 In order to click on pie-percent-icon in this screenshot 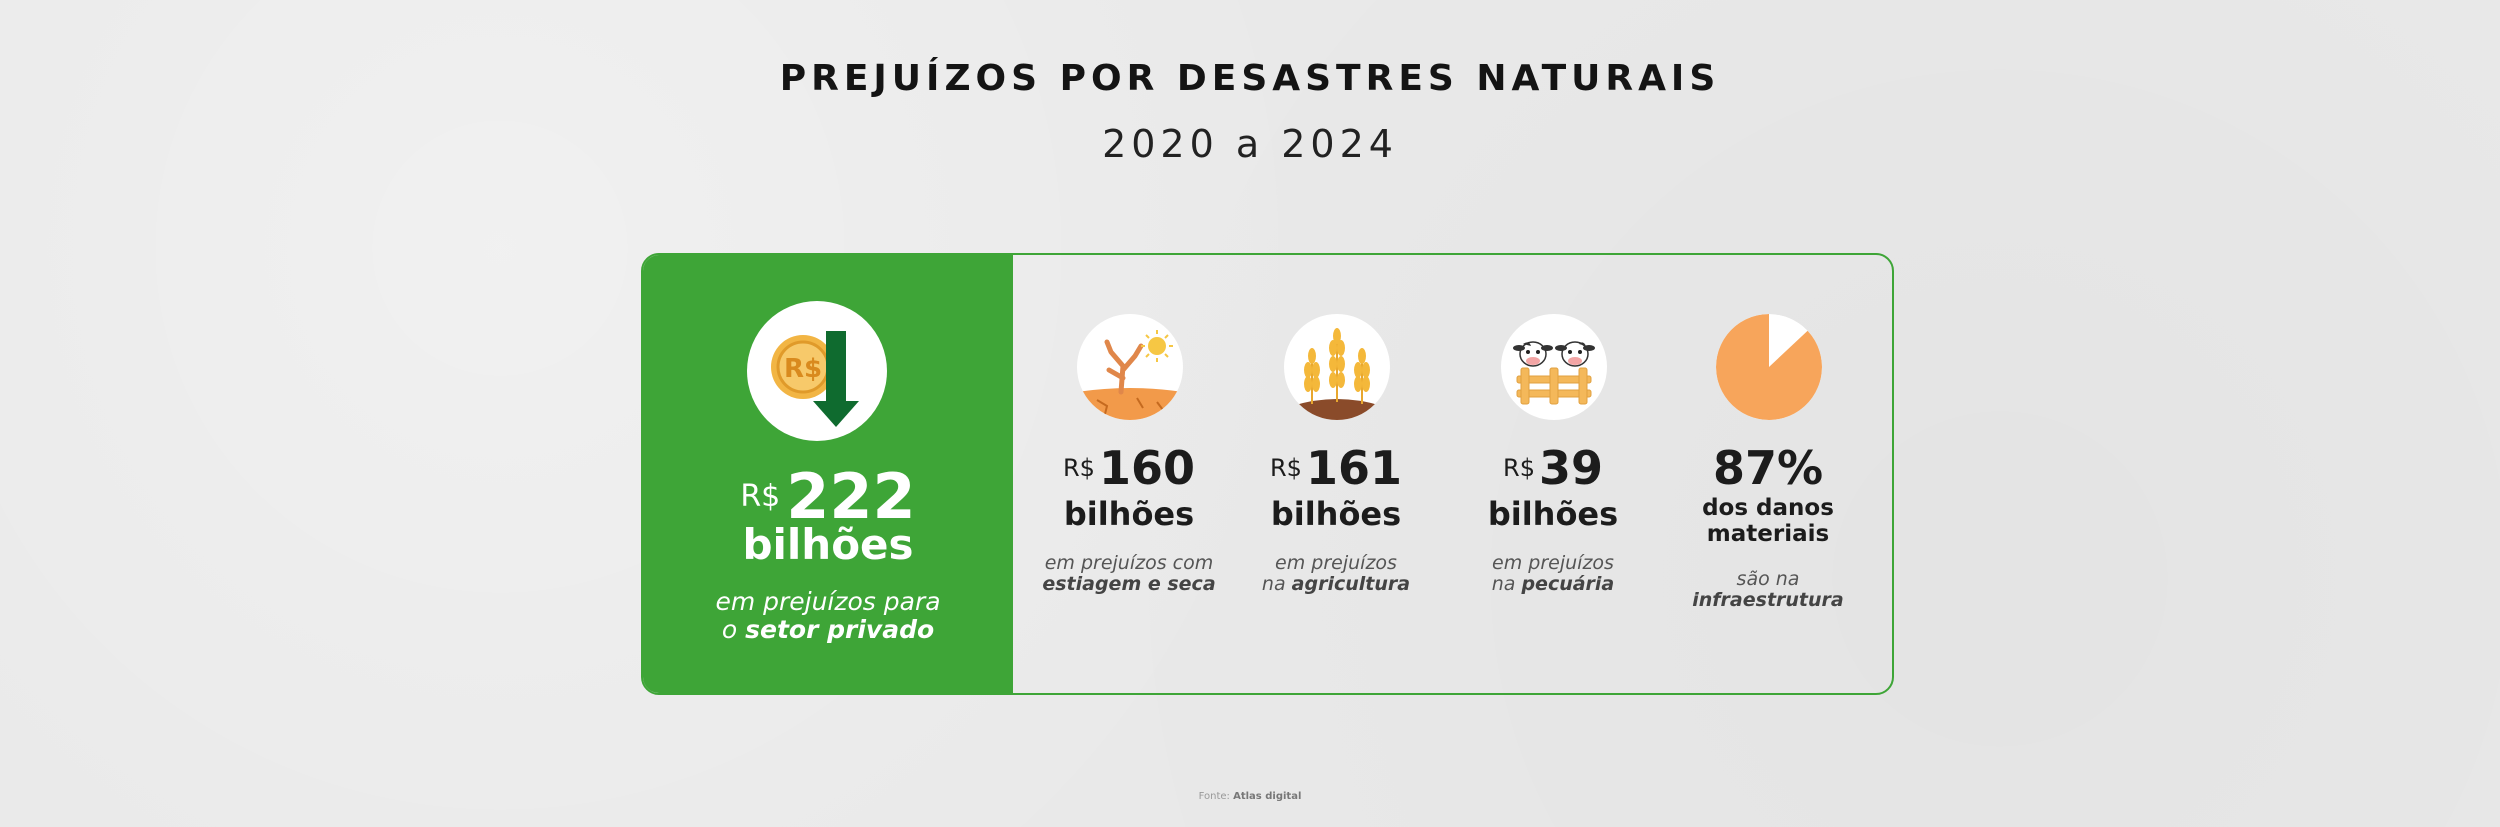, I will do `click(1769, 367)`.